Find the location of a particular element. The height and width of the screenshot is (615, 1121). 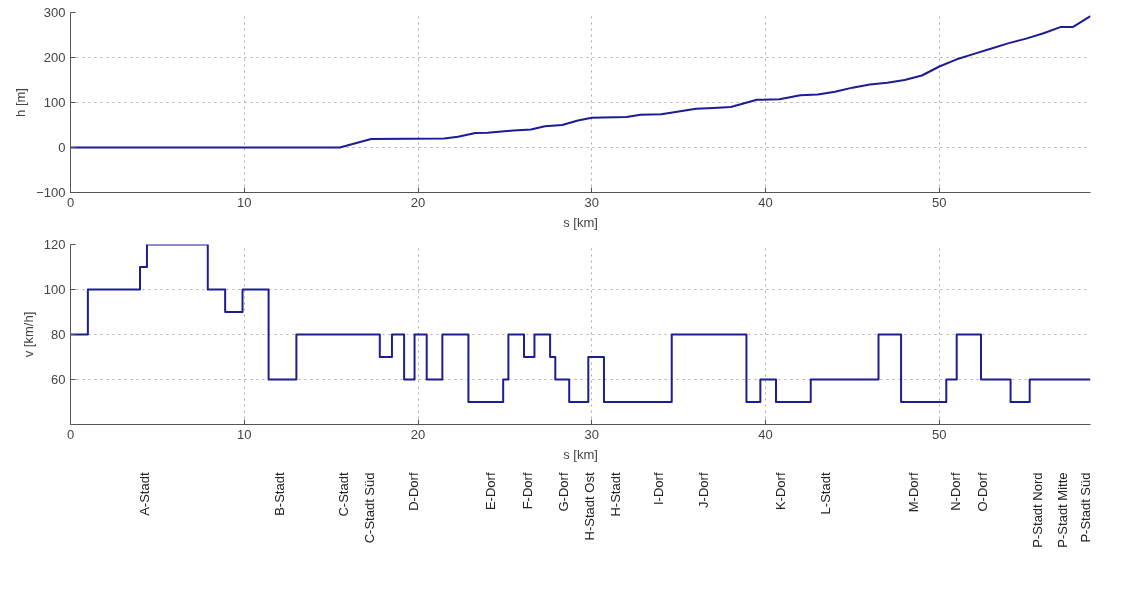

text: K-Dorf is located at coordinates (781, 491).